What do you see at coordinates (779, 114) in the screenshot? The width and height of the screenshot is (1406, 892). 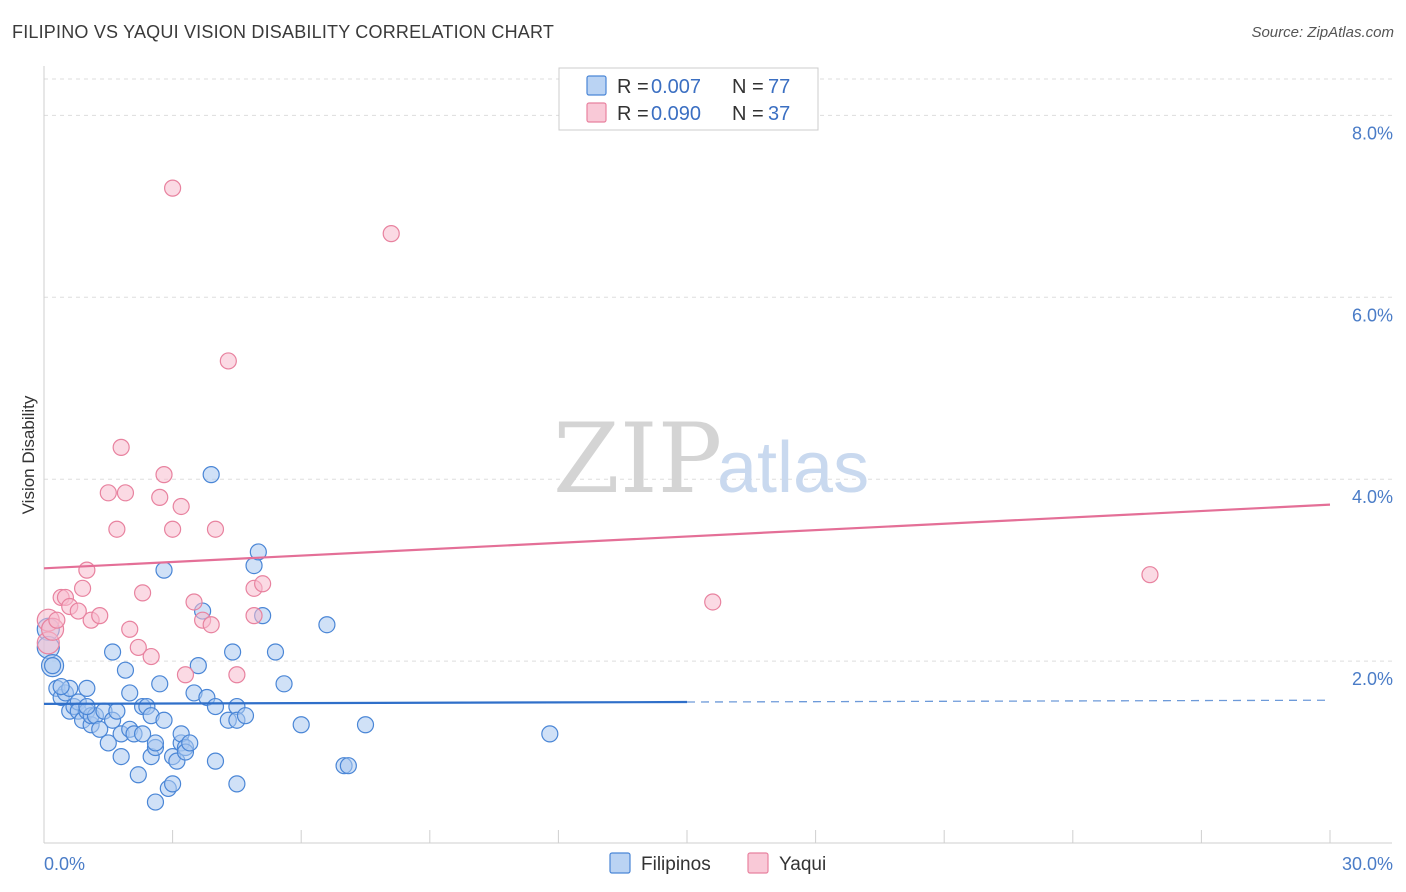 I see `legend-n-value-yaqui: 37` at bounding box center [779, 114].